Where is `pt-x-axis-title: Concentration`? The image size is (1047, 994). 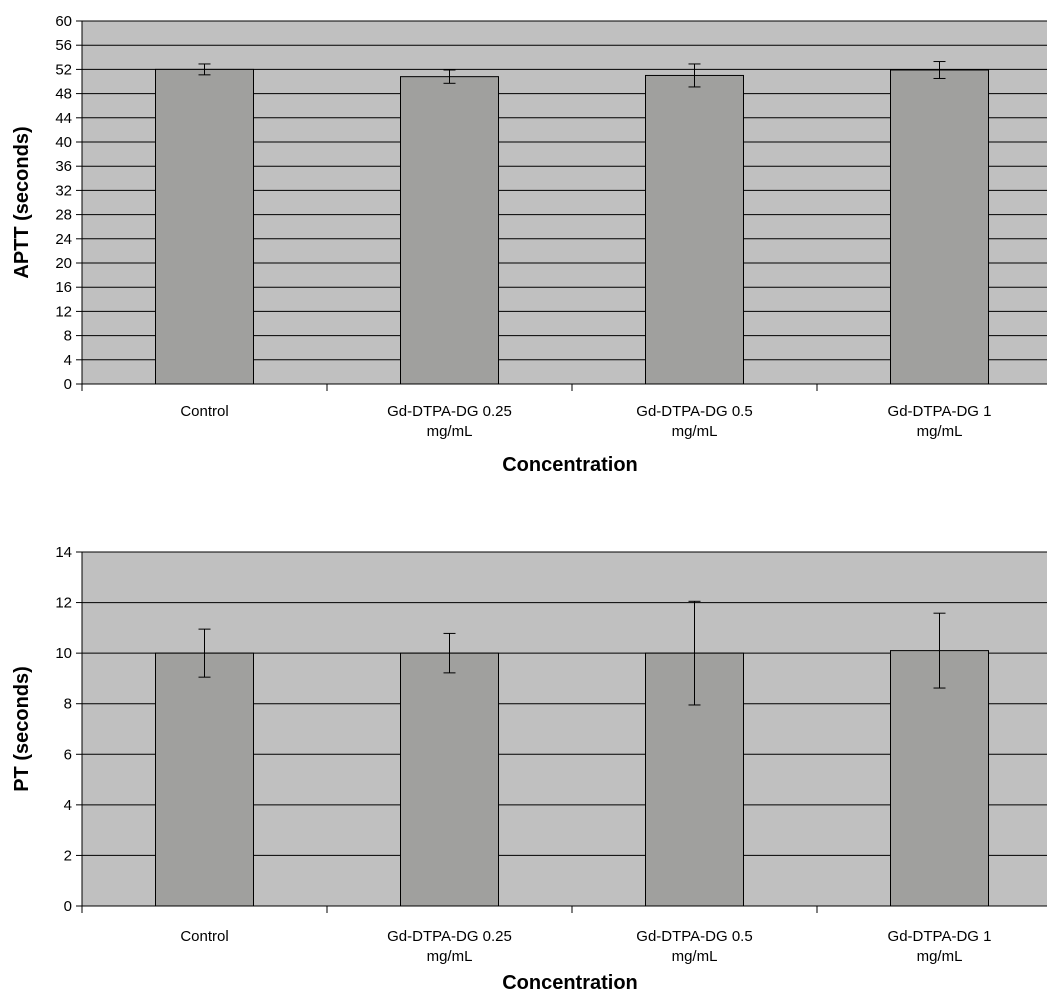 pt-x-axis-title: Concentration is located at coordinates (570, 983).